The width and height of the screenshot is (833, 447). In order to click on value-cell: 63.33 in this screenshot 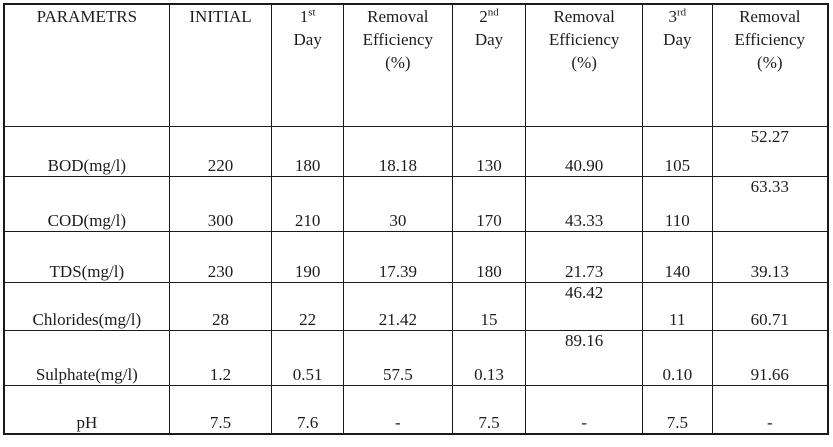, I will do `click(770, 203)`.